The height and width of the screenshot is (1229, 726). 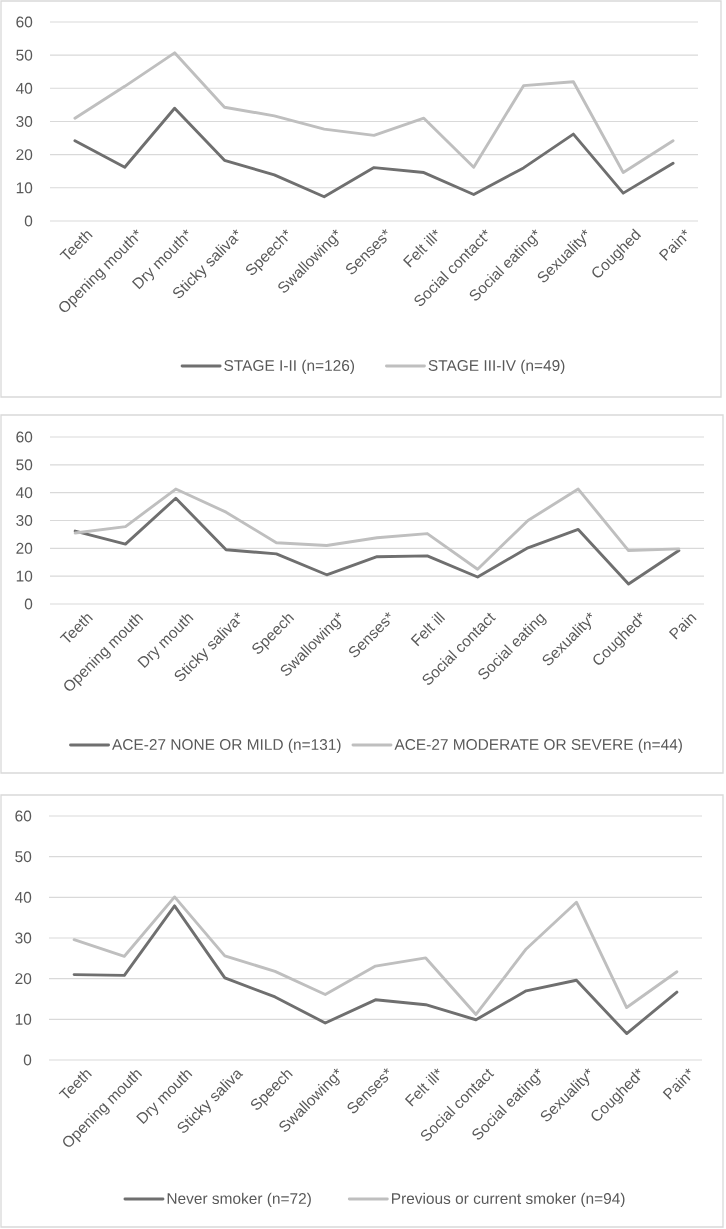 I want to click on legend-label: Never smoker (n=72), so click(x=239, y=1200).